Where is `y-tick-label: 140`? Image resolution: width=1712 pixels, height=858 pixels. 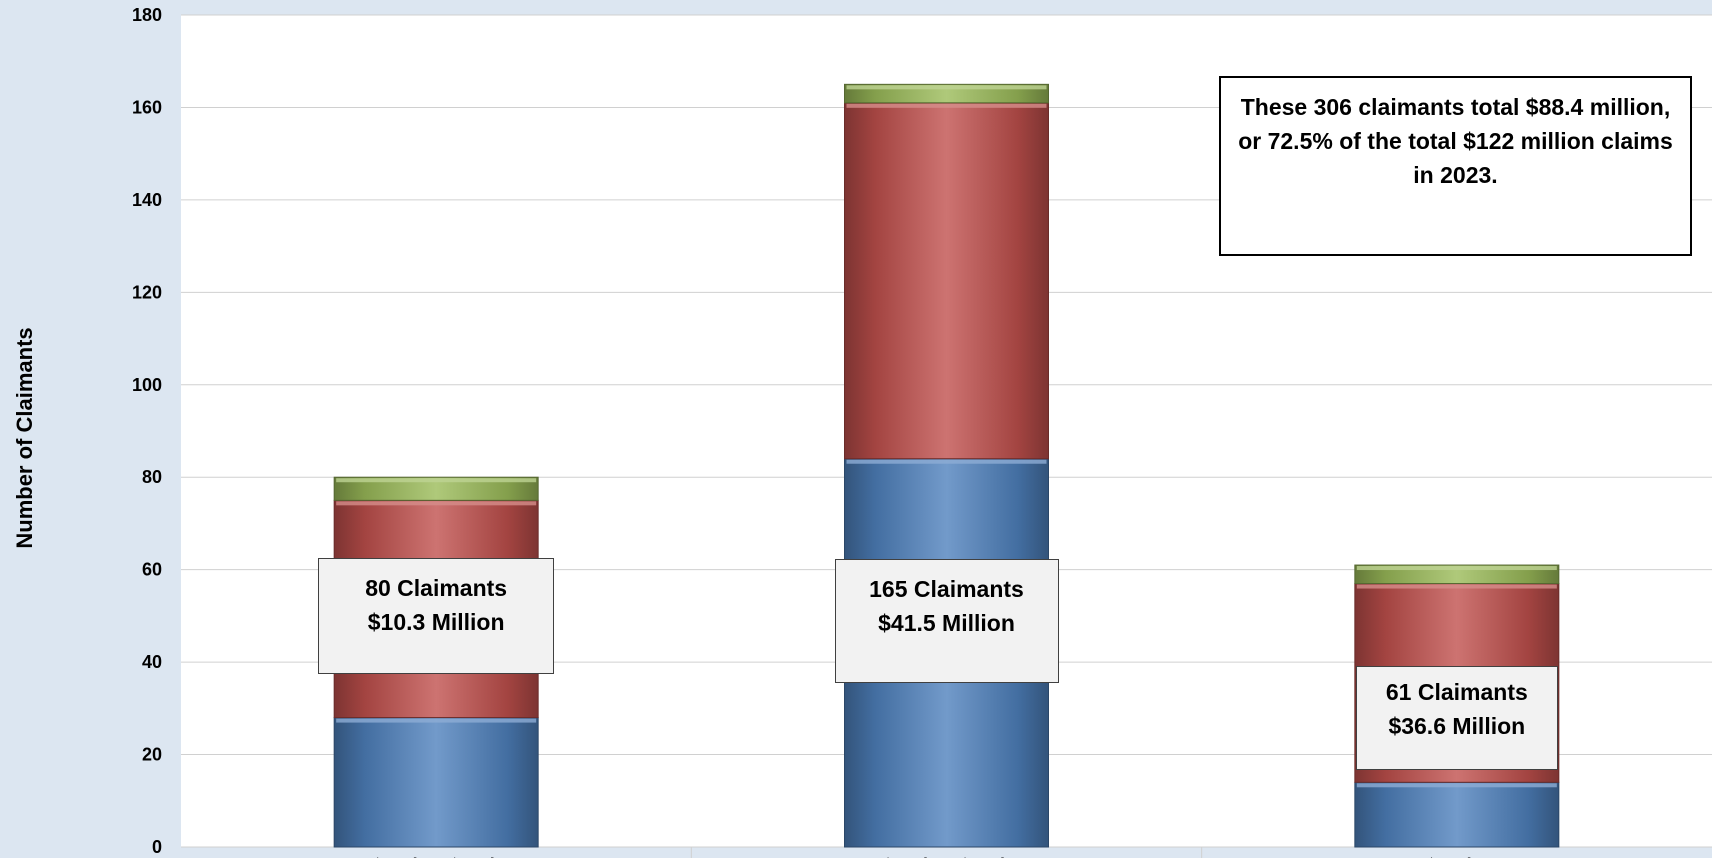
y-tick-label: 140 is located at coordinates (147, 200).